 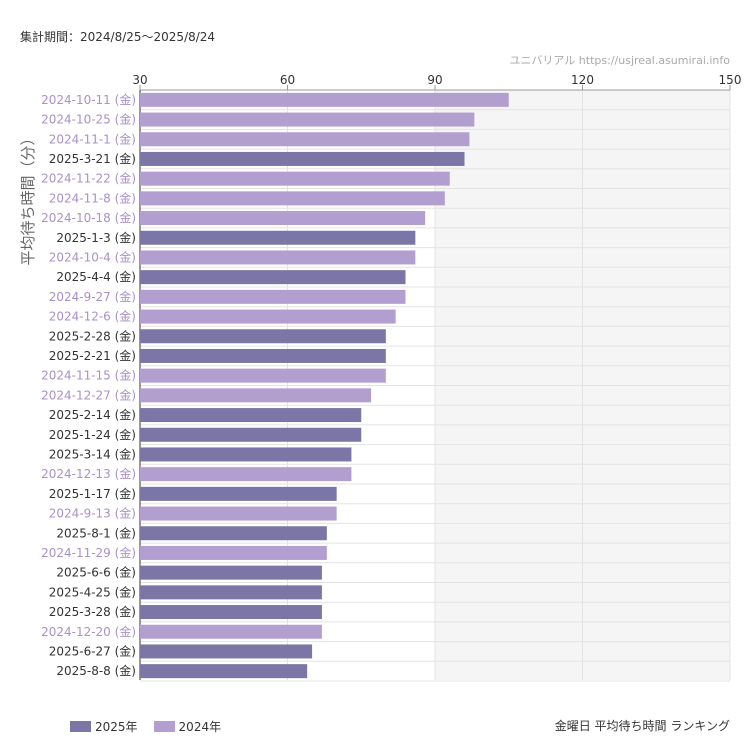 What do you see at coordinates (88, 473) in the screenshot?
I see `category-label: 2024-12-13 (金)` at bounding box center [88, 473].